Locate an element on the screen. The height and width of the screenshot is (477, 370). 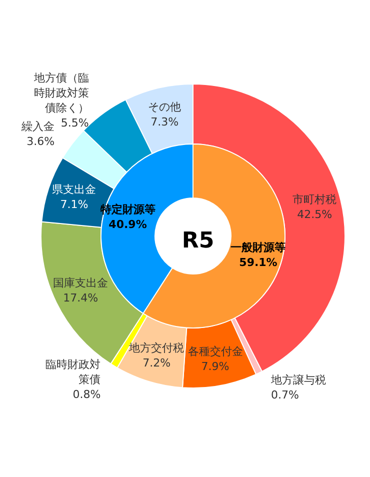
data-label: 7.9% is located at coordinates (215, 366).